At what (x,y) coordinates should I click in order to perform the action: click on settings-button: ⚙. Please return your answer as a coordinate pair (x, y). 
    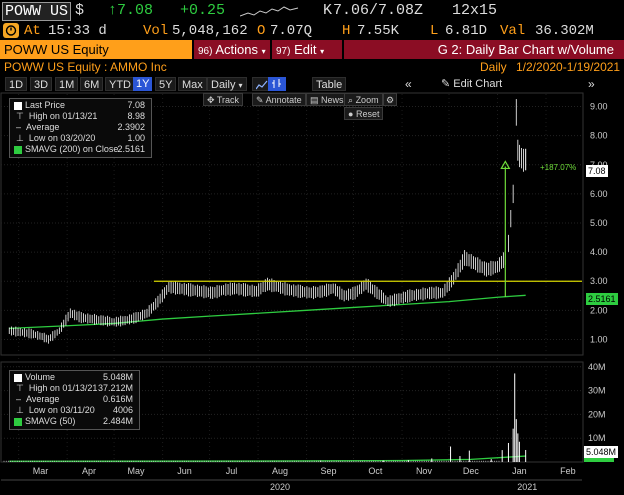
    Looking at the image, I should click on (390, 99).